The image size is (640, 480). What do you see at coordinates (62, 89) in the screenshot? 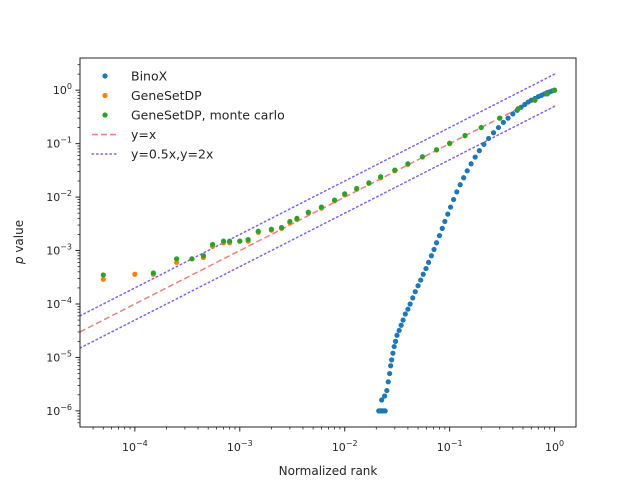
I see `y-tick-label: 10⁰` at bounding box center [62, 89].